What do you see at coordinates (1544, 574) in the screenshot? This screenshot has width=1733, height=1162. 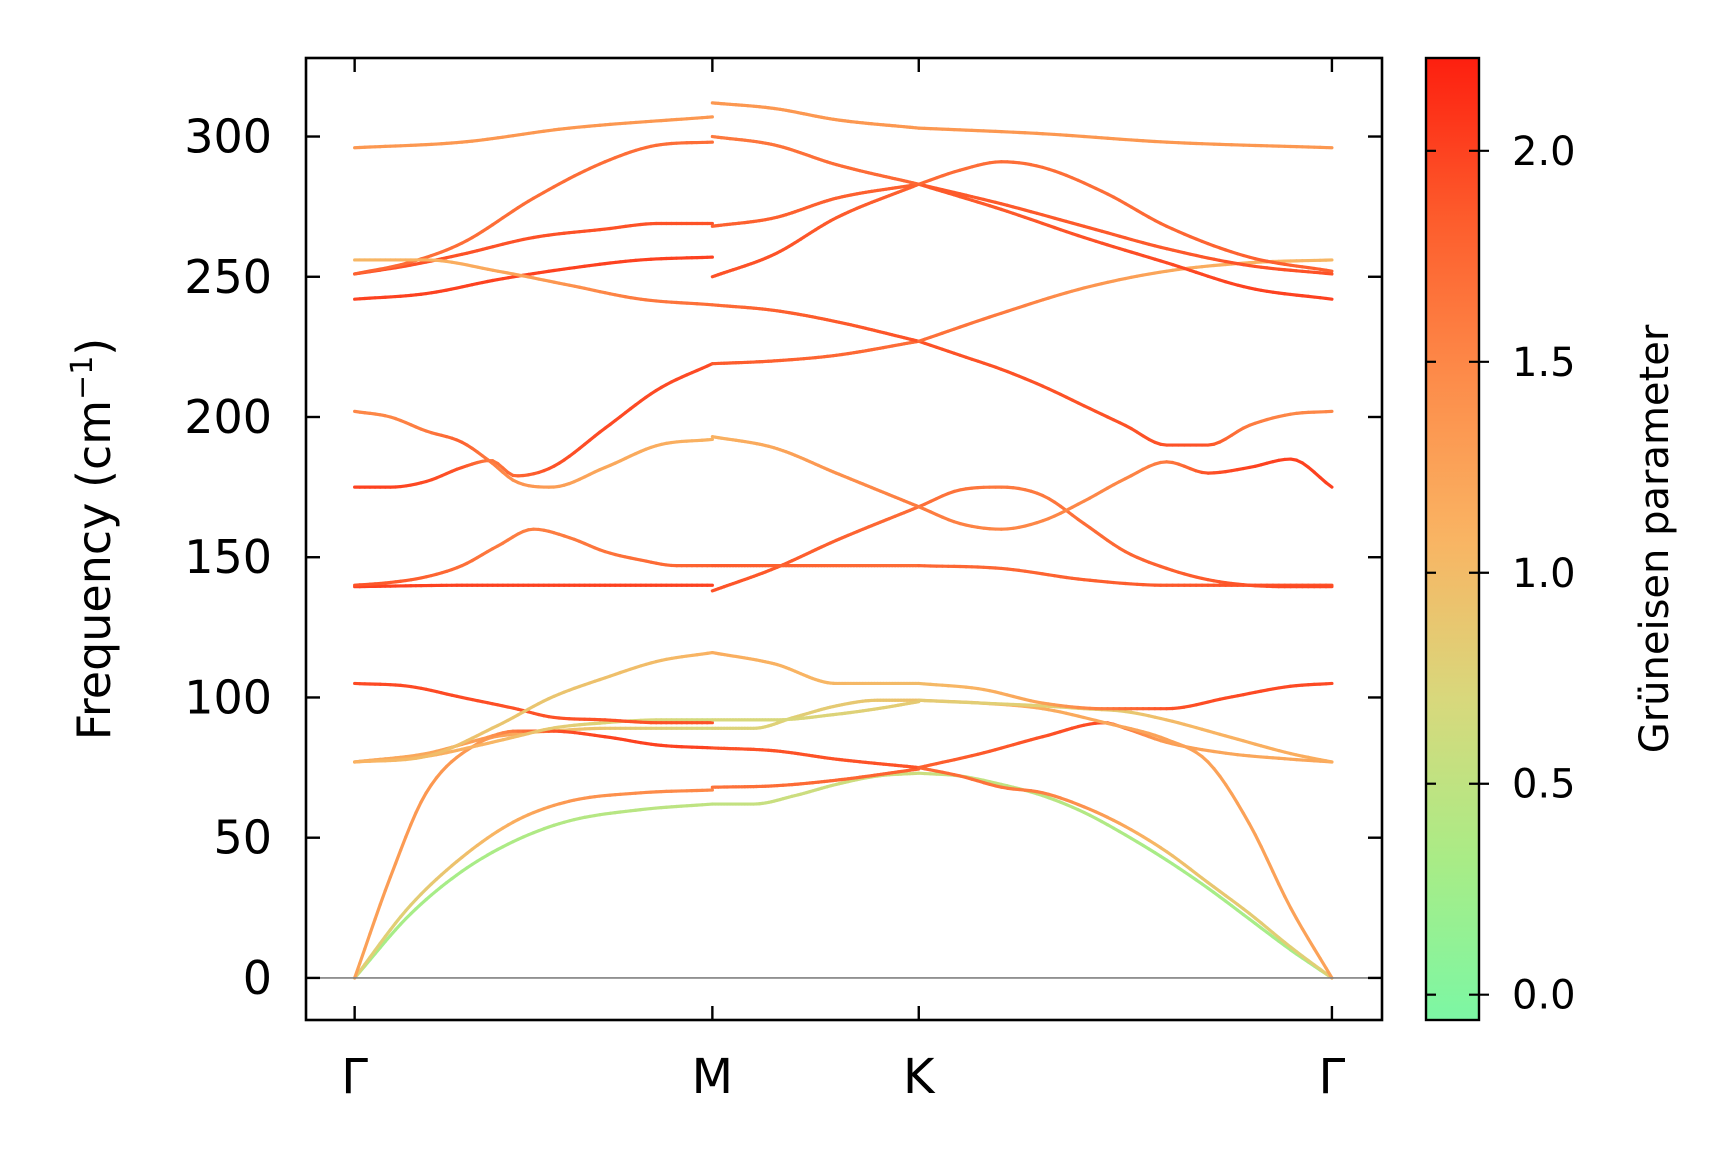 I see `colorbar-tick-label: 1.0` at bounding box center [1544, 574].